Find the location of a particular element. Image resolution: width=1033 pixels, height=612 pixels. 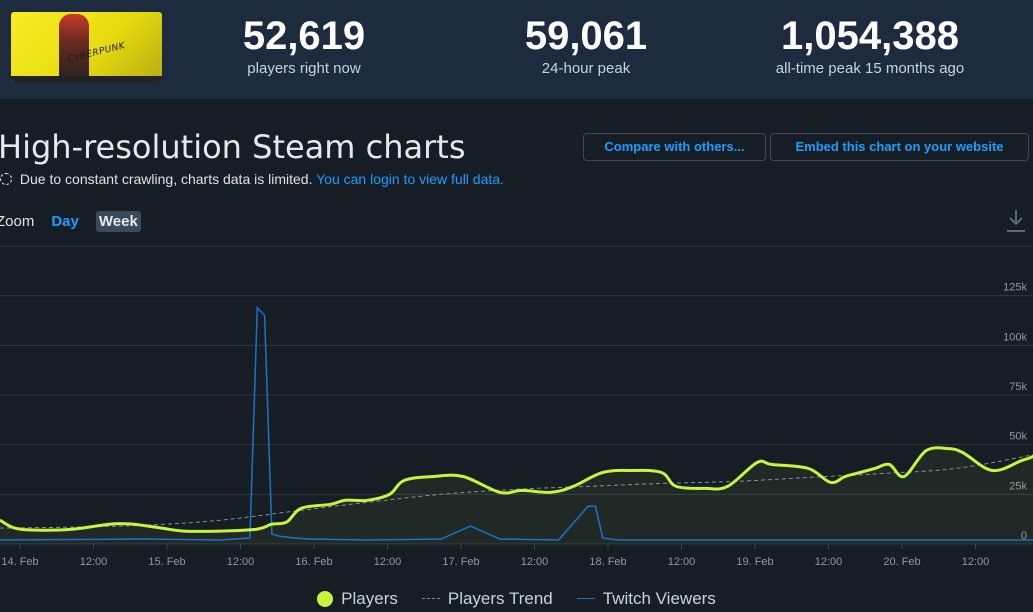

chart-legend: Players Players Trend Twitch Viewers is located at coordinates (516, 598).